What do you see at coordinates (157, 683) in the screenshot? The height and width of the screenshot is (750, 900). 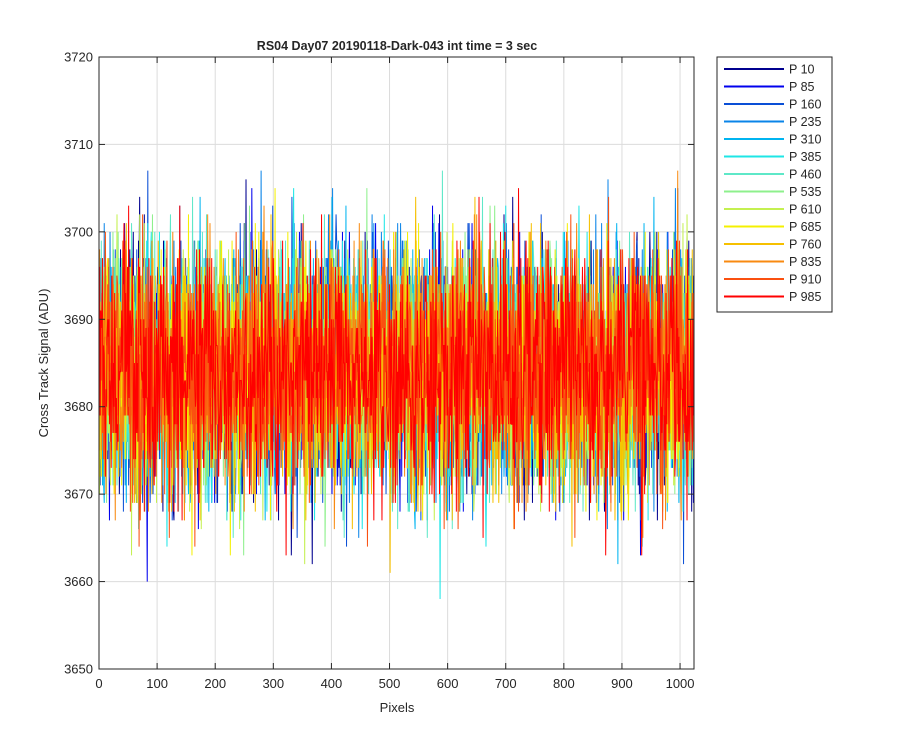 I see `x-tick-label: 100` at bounding box center [157, 683].